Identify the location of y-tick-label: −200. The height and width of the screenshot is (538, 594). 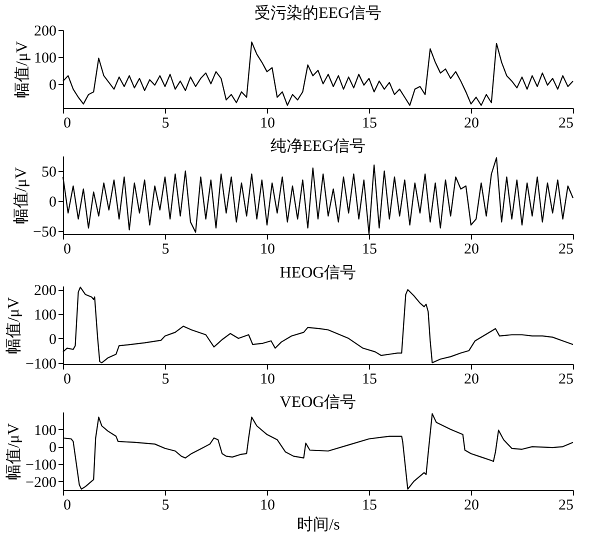
(41, 482).